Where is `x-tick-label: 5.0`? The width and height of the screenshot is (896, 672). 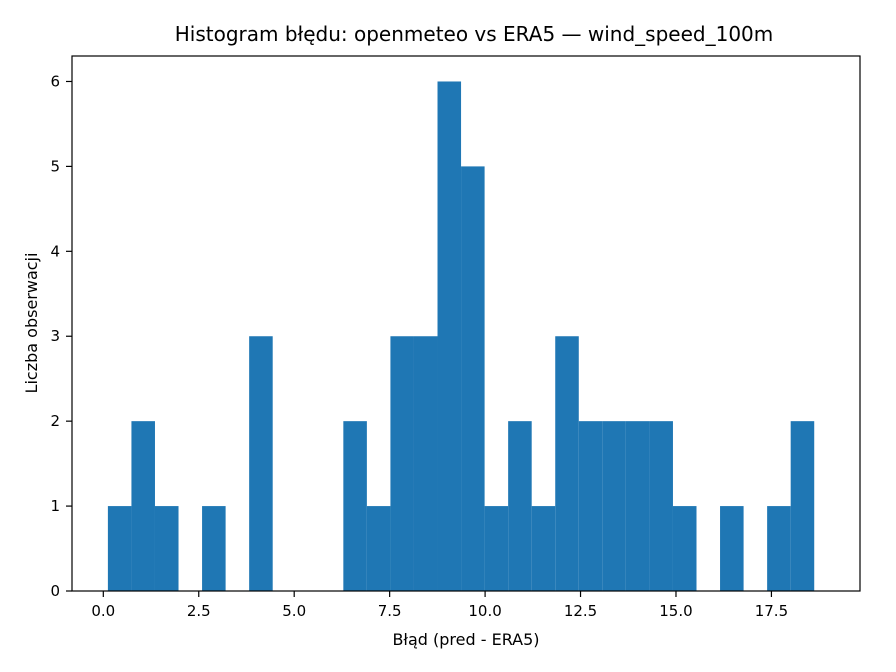
x-tick-label: 5.0 is located at coordinates (294, 611).